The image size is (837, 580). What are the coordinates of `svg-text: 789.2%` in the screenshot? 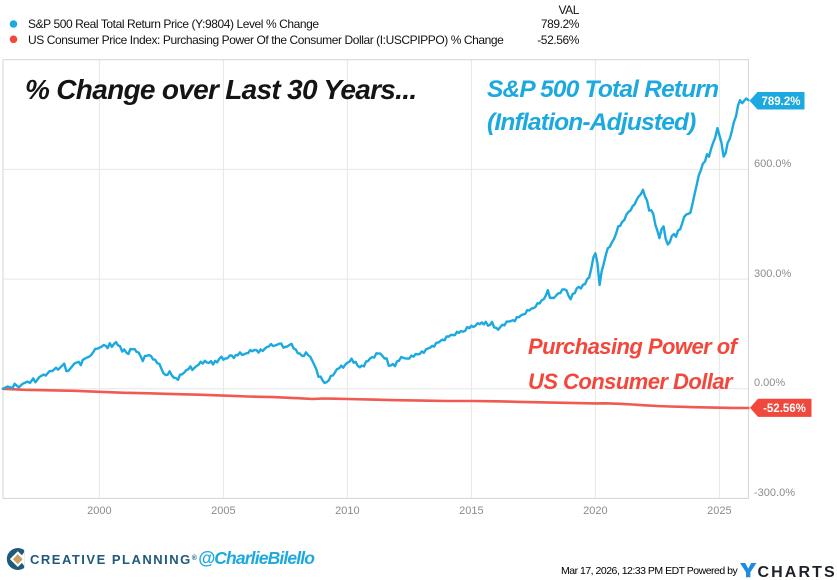 It's located at (780, 102).